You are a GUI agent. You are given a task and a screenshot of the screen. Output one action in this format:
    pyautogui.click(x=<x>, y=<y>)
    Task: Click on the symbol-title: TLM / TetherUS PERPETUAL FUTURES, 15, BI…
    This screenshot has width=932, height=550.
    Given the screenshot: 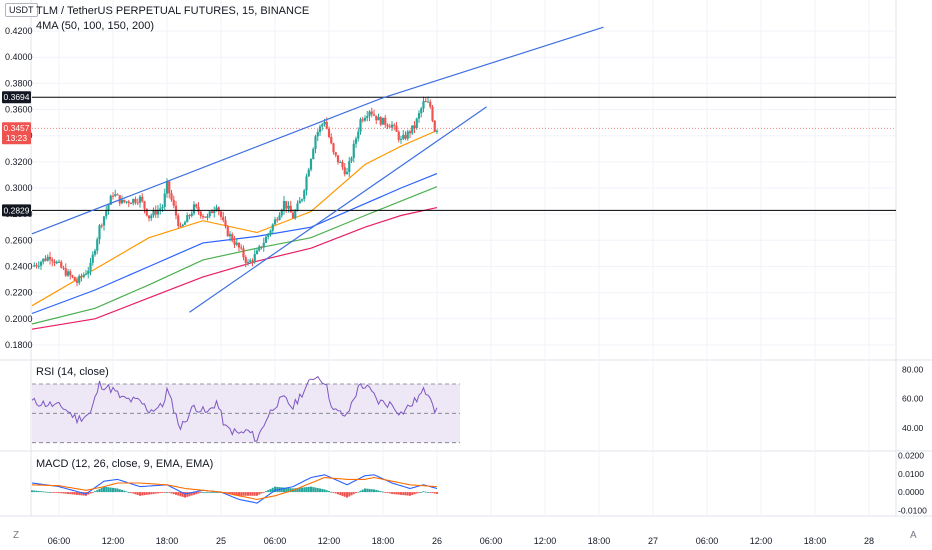 What is the action you would take?
    pyautogui.click(x=173, y=11)
    